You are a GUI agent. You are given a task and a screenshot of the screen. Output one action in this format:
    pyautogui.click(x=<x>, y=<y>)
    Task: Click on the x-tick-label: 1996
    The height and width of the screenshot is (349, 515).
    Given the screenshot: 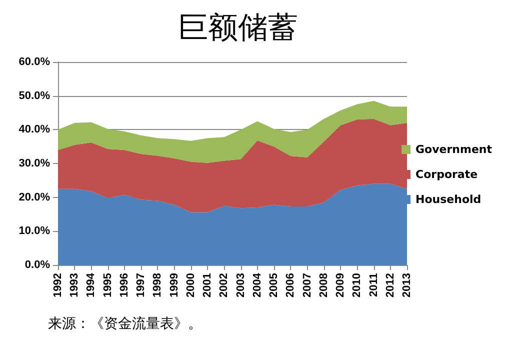 What is the action you would take?
    pyautogui.click(x=124, y=285)
    